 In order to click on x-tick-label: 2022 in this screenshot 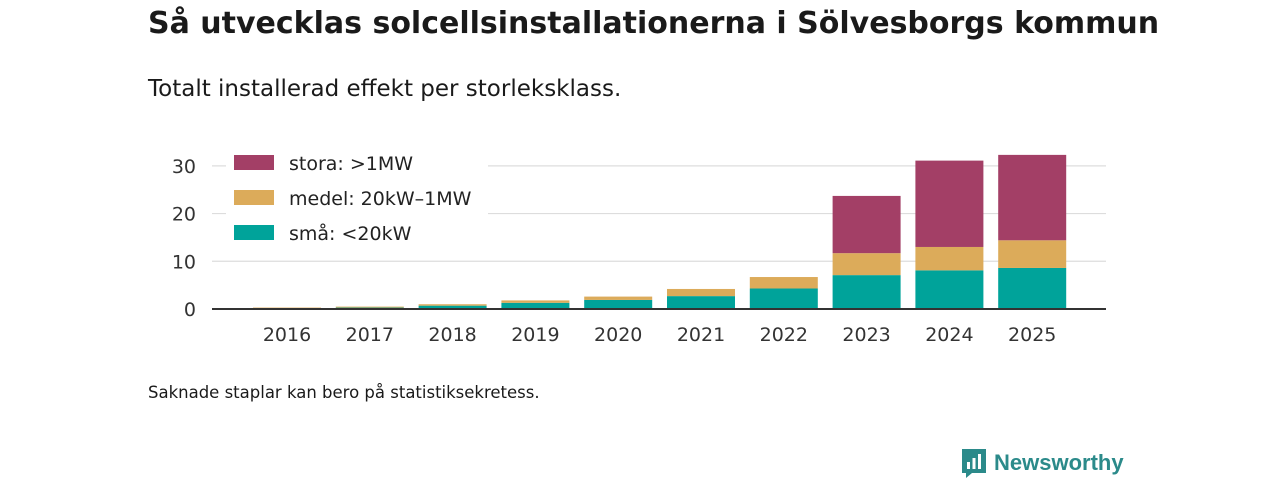, I will do `click(784, 335)`.